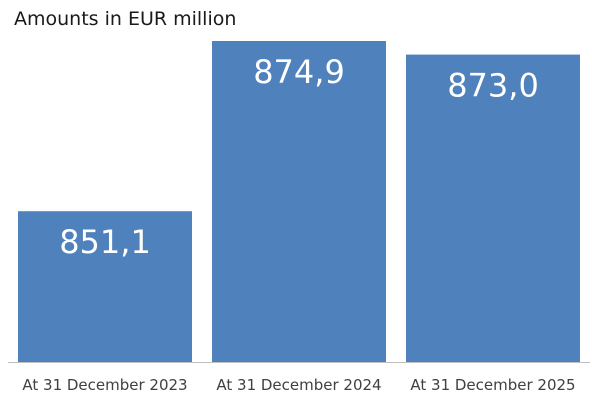  Describe the element at coordinates (298, 385) in the screenshot. I see `x-tick-label-1: At 31 December 2024` at that location.